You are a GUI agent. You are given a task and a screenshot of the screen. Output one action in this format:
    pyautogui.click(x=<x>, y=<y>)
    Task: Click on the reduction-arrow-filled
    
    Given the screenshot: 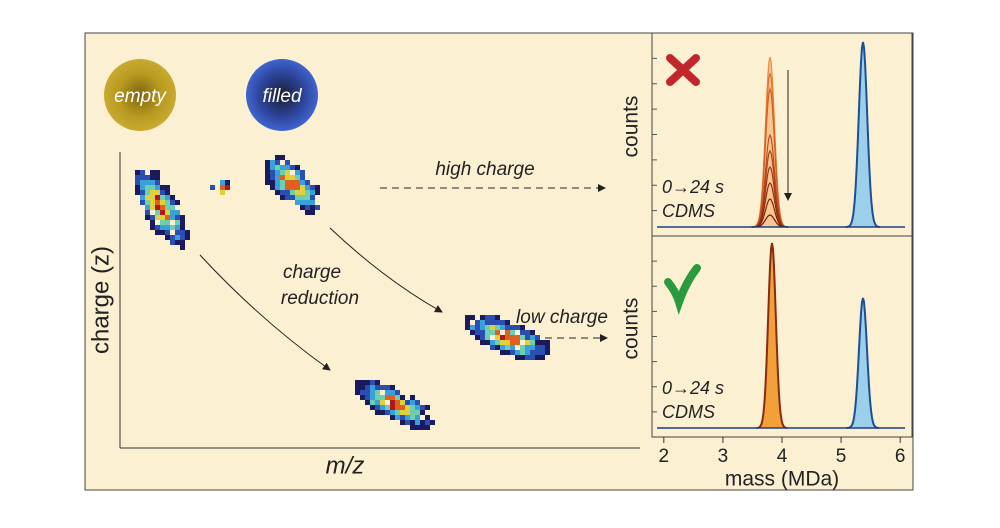 What is the action you would take?
    pyautogui.click(x=386, y=270)
    